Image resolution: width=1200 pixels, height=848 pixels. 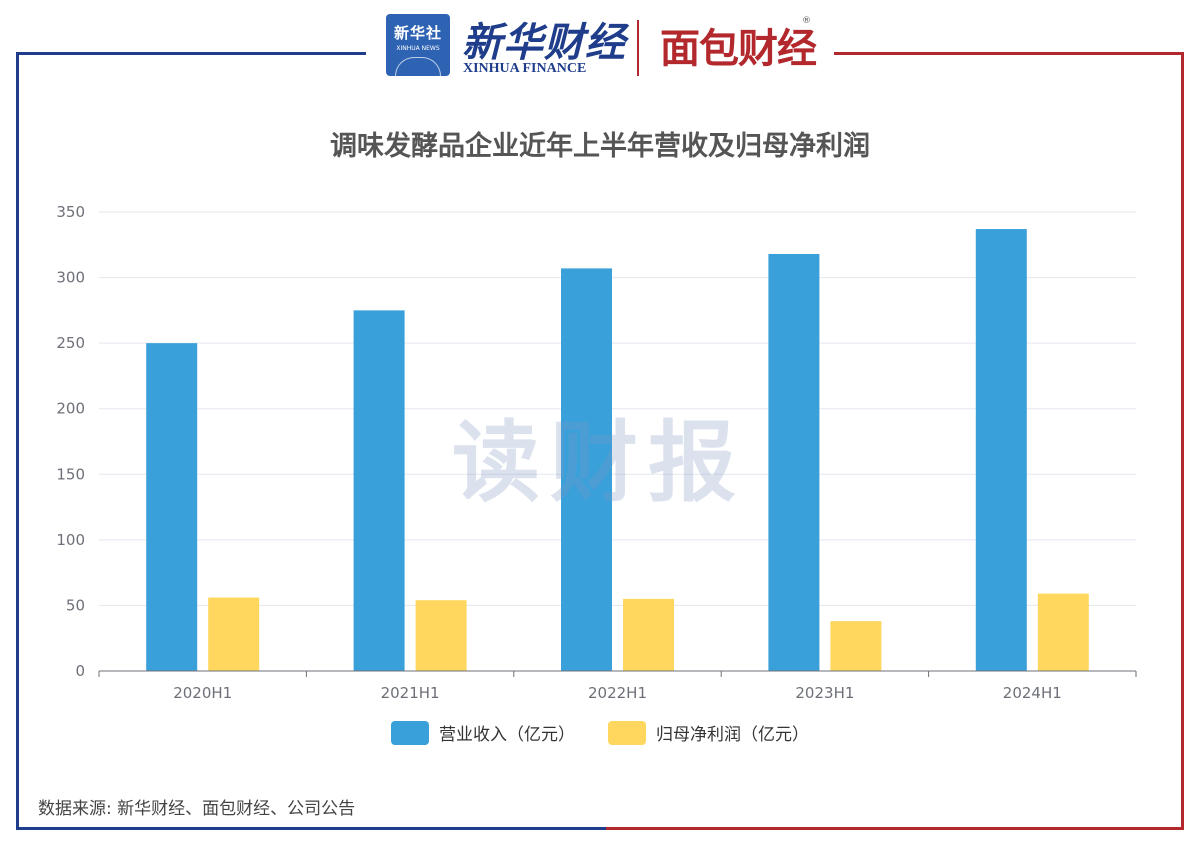 I want to click on frame-left-line, so click(x=17, y=441).